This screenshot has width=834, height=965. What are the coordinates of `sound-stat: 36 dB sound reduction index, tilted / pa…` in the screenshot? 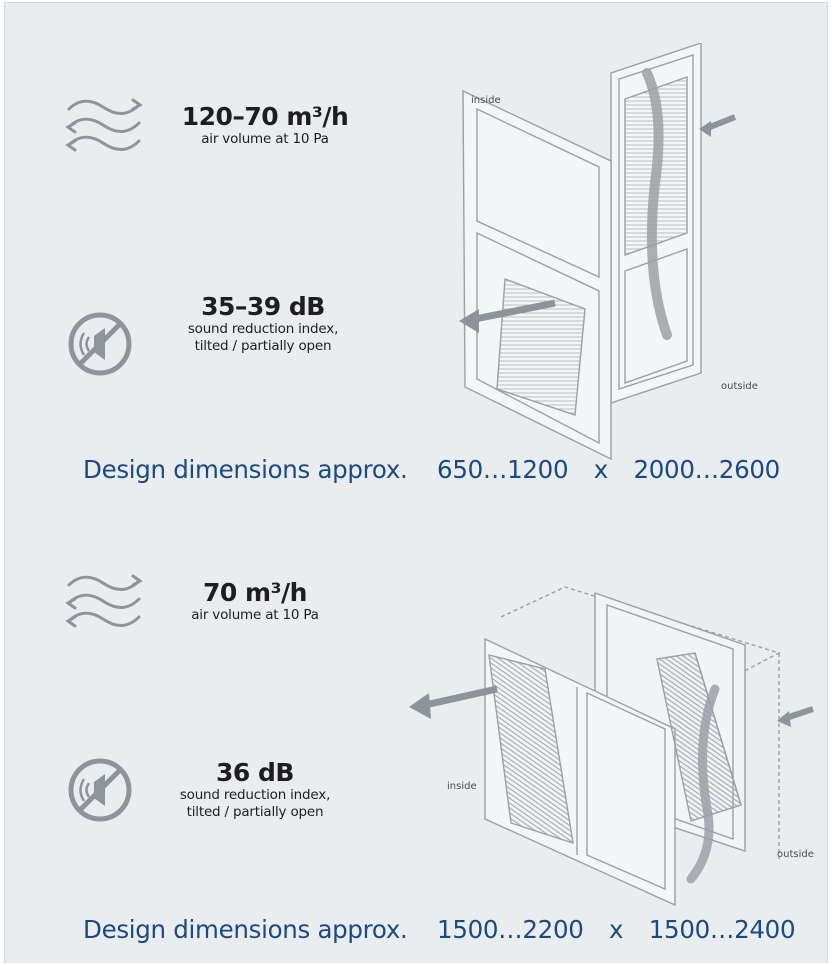 It's located at (255, 790).